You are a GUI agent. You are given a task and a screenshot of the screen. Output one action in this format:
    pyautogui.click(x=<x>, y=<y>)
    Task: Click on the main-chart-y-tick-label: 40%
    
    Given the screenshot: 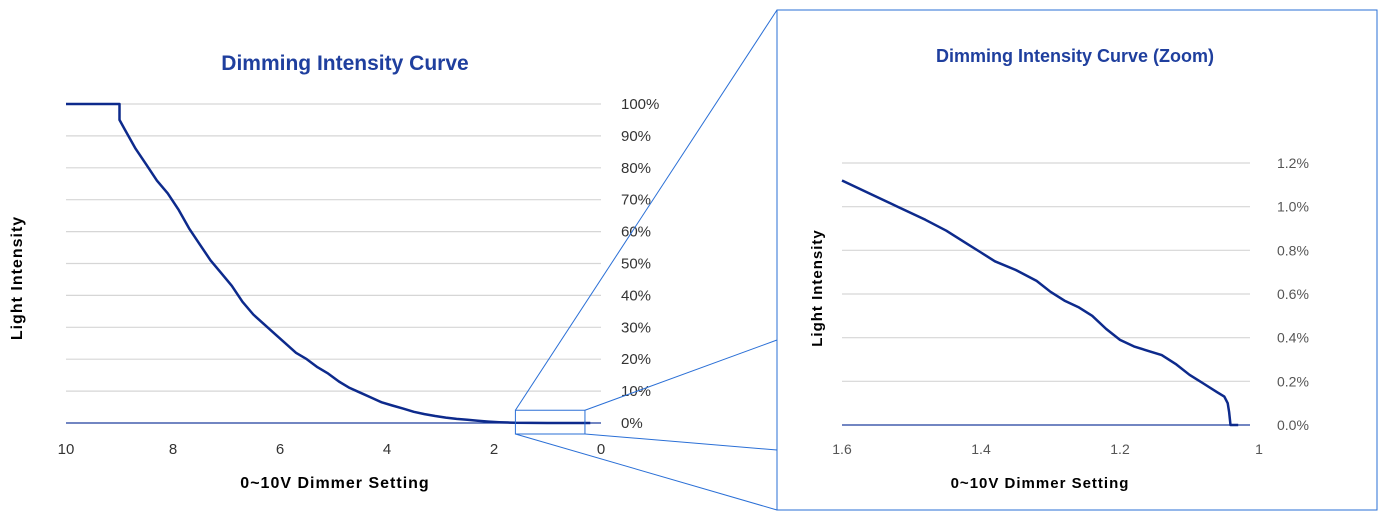 What is the action you would take?
    pyautogui.click(x=636, y=295)
    